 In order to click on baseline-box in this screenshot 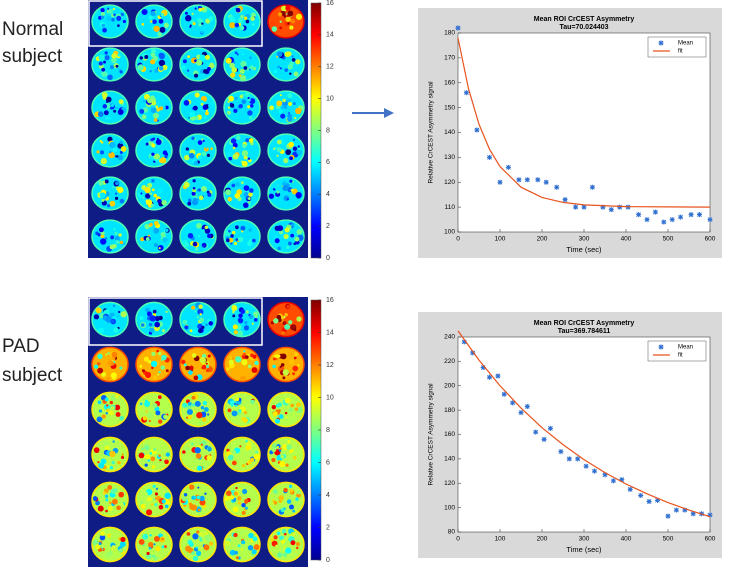, I will do `click(175, 23)`.